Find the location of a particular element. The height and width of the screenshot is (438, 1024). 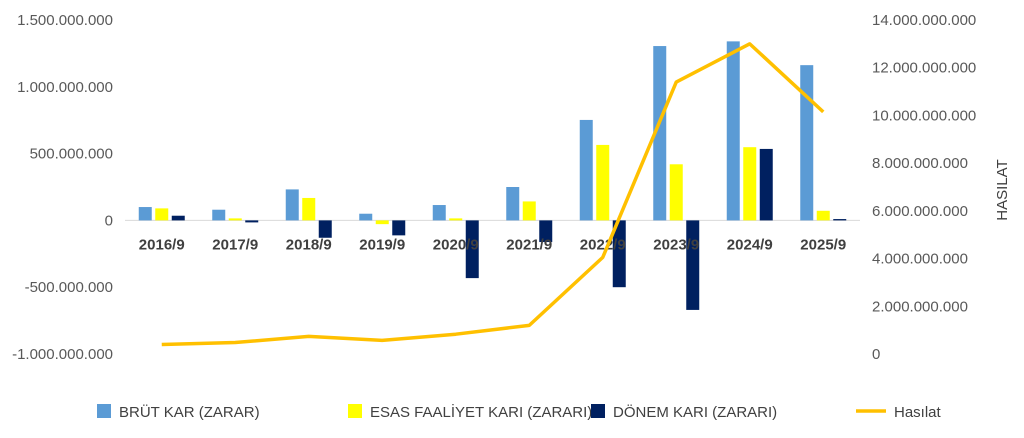

legend-label: BRÜT KAR (ZARAR) is located at coordinates (189, 412).